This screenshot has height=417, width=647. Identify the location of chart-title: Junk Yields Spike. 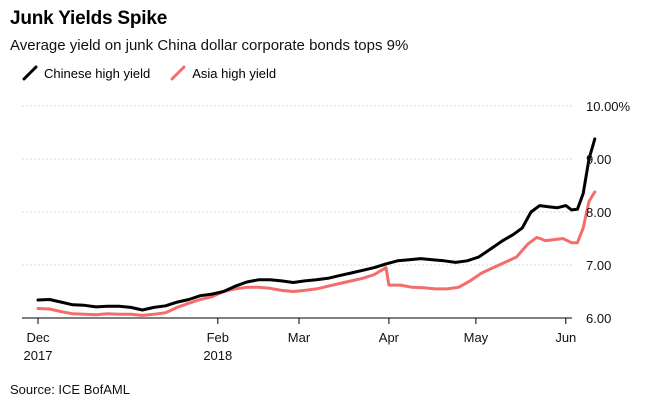
(89, 18).